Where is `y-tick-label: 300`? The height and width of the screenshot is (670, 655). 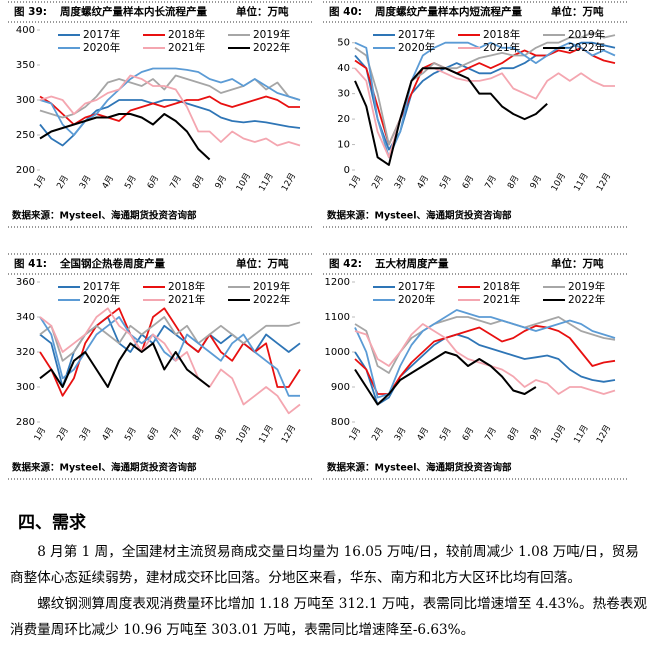
y-tick-label: 300 is located at coordinates (25, 100).